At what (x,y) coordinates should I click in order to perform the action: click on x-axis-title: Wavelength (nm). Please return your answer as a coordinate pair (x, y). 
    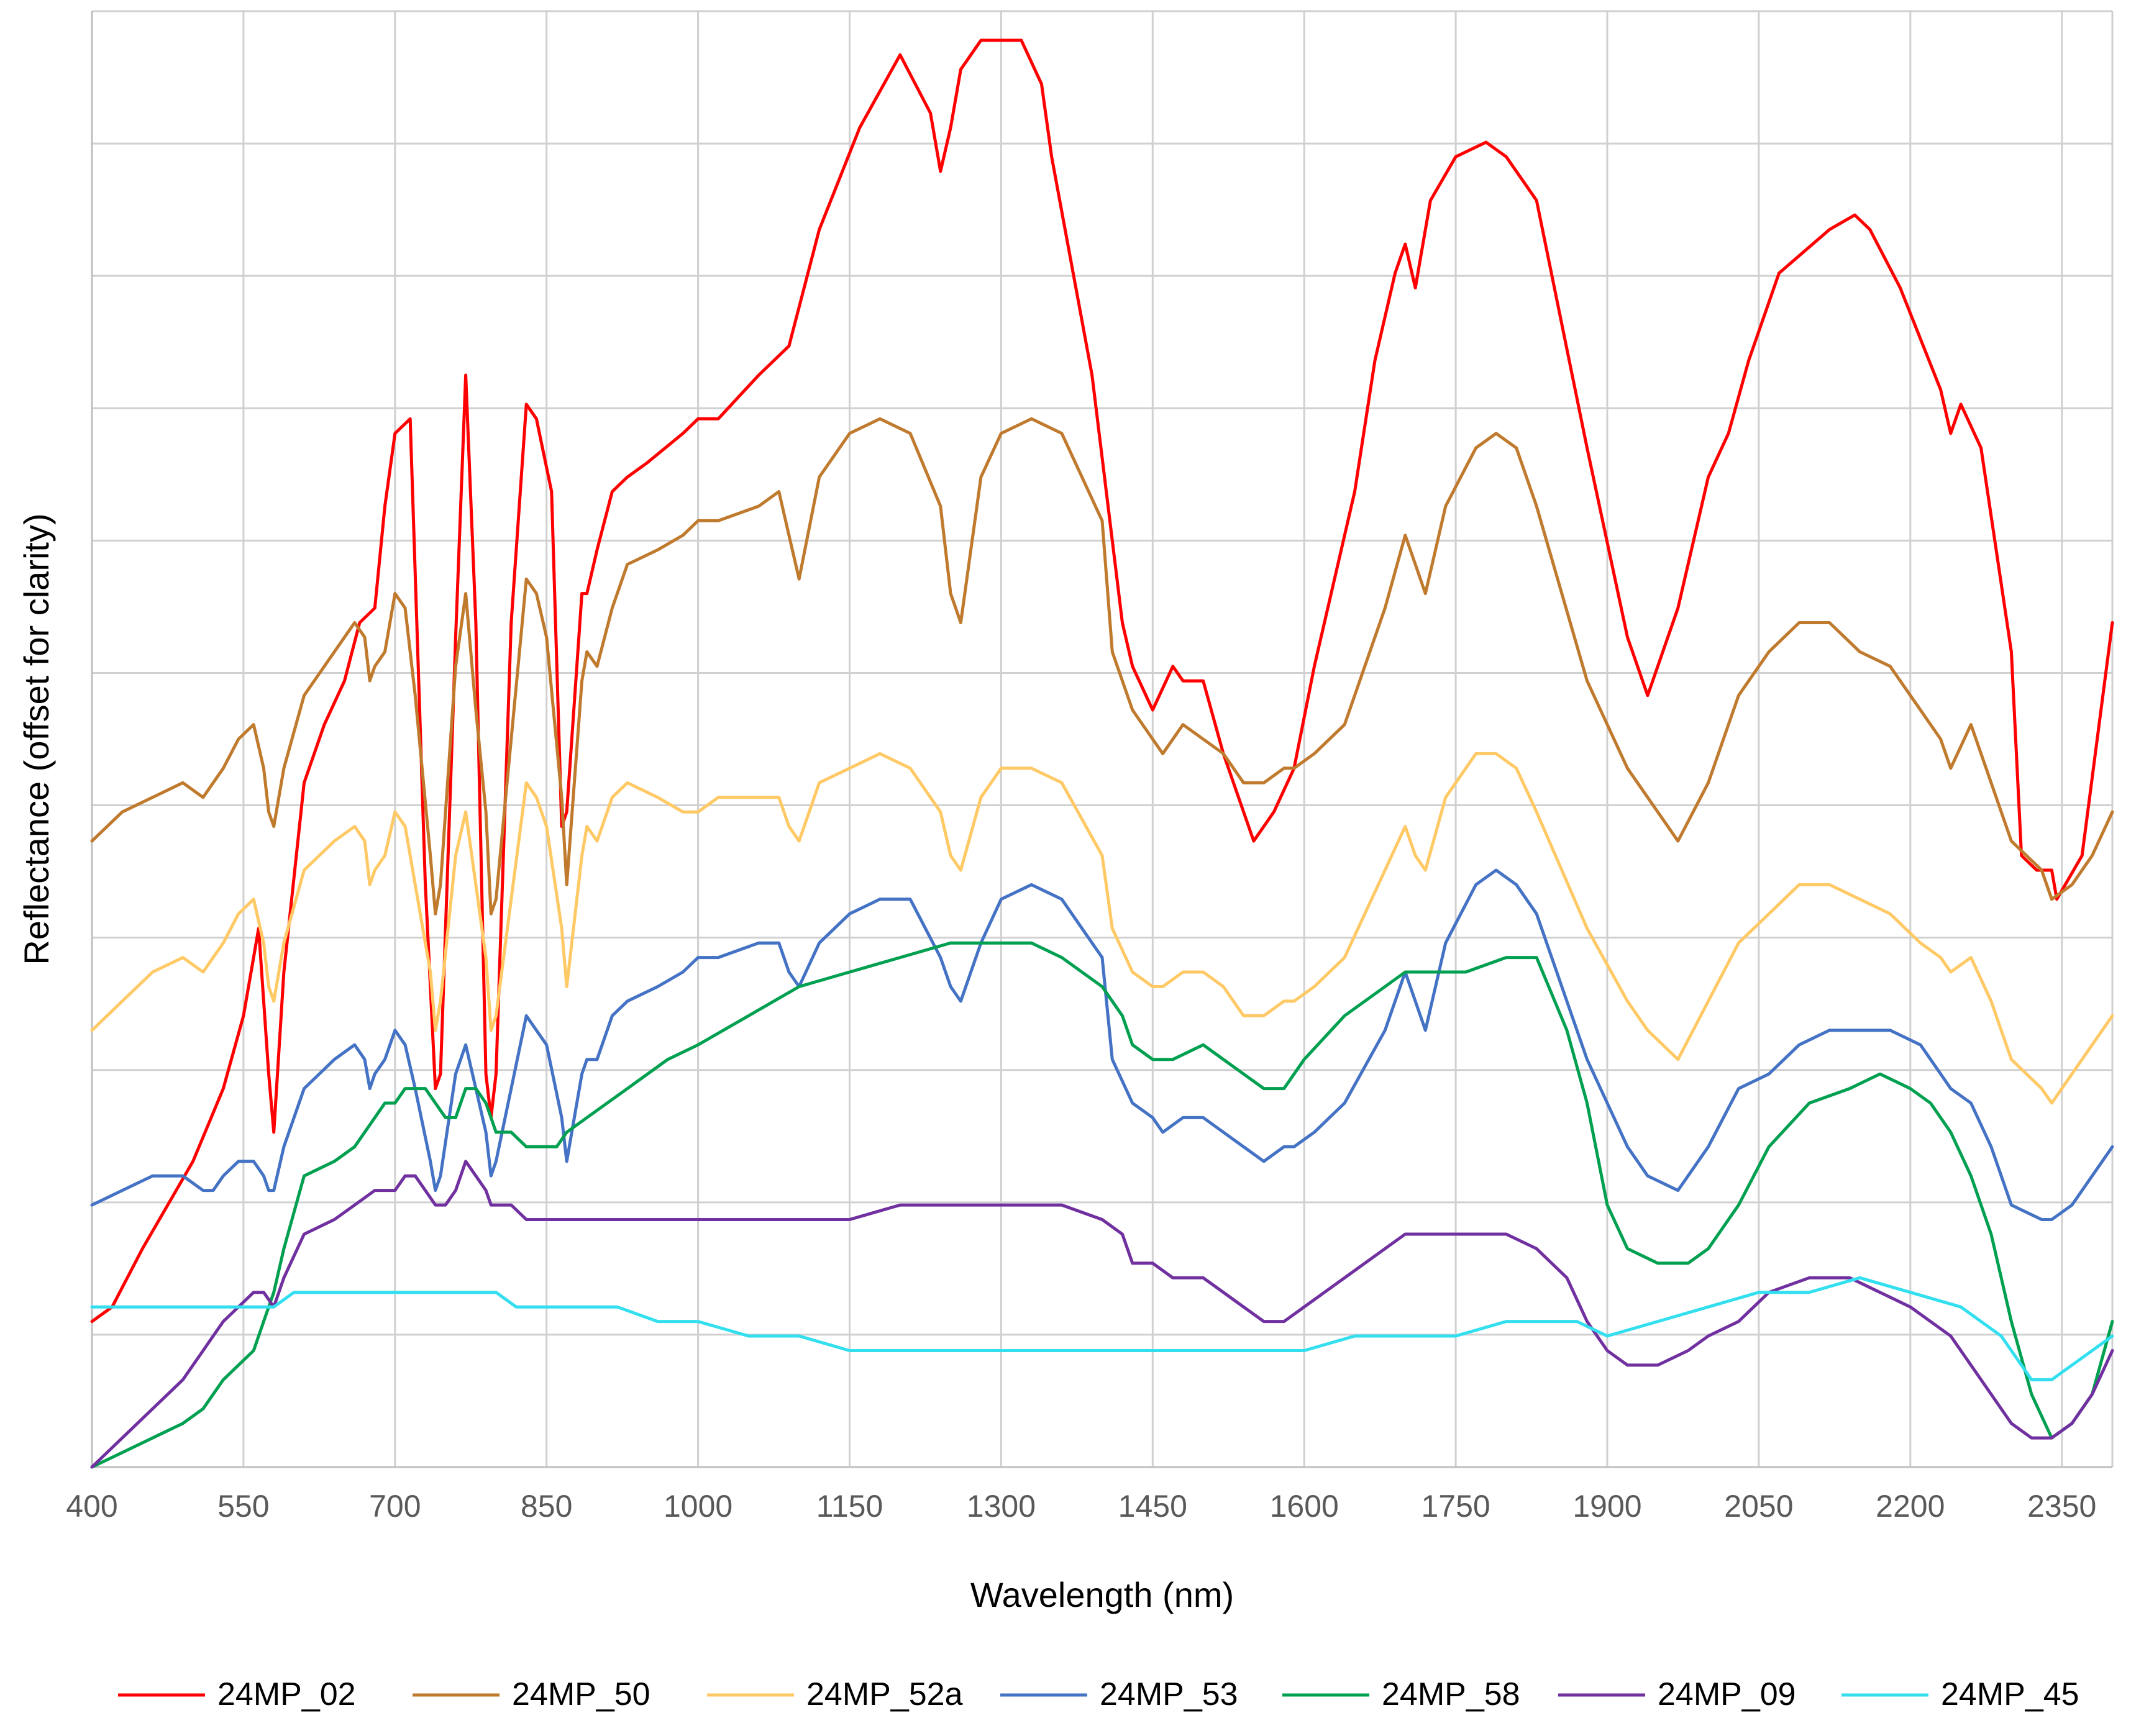
    Looking at the image, I should click on (1102, 1594).